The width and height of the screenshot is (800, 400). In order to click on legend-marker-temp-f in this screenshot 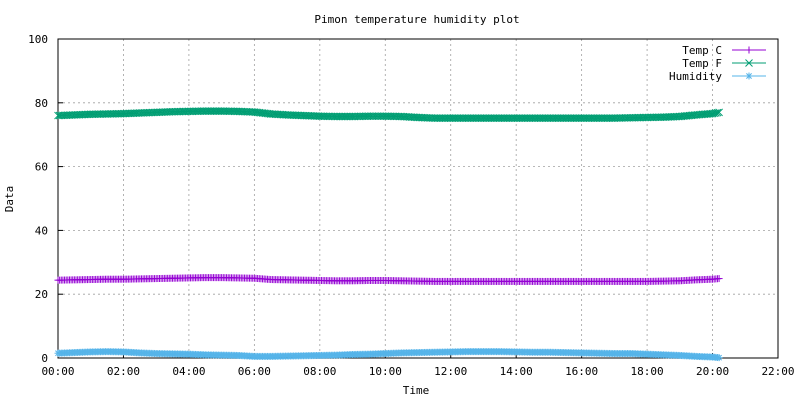, I will do `click(749, 63)`.